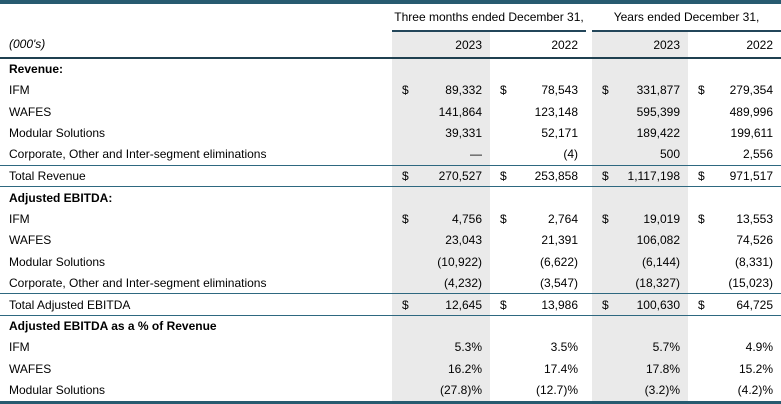 The height and width of the screenshot is (404, 781). What do you see at coordinates (441, 90) in the screenshot?
I see `value-cell-content: $89,332` at bounding box center [441, 90].